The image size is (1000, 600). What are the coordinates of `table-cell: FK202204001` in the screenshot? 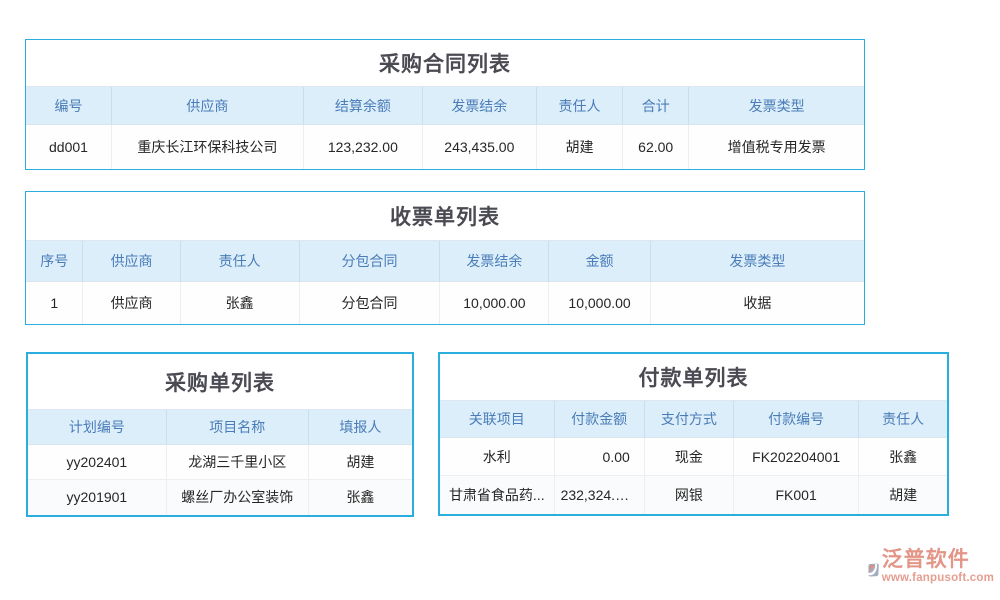 It's located at (796, 456).